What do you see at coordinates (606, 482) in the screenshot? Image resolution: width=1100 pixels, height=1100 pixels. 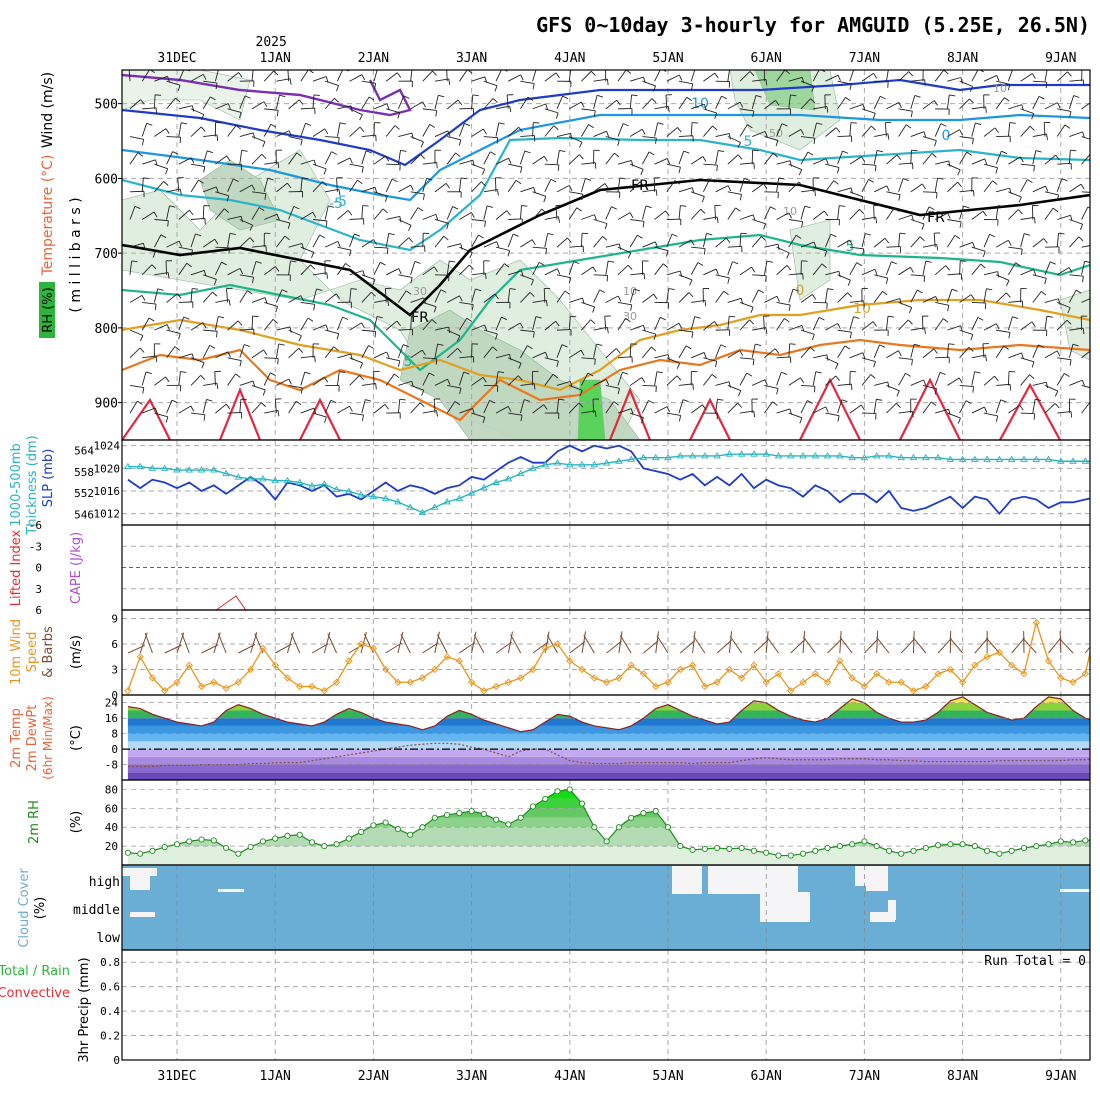 I see `slp-frame` at bounding box center [606, 482].